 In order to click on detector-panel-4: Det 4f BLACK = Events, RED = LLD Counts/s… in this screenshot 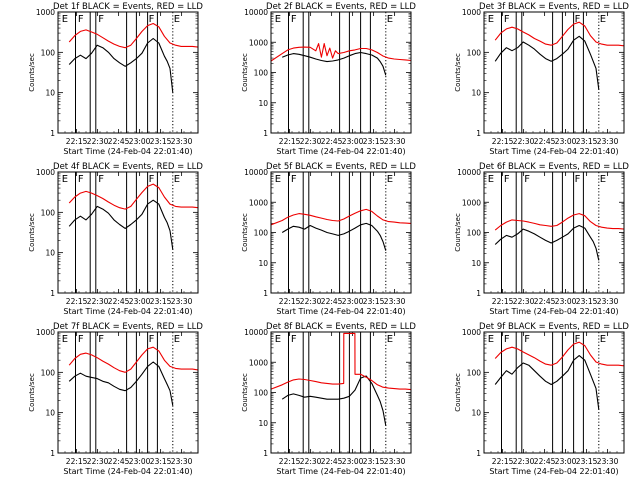, I will do `click(115, 239)`.